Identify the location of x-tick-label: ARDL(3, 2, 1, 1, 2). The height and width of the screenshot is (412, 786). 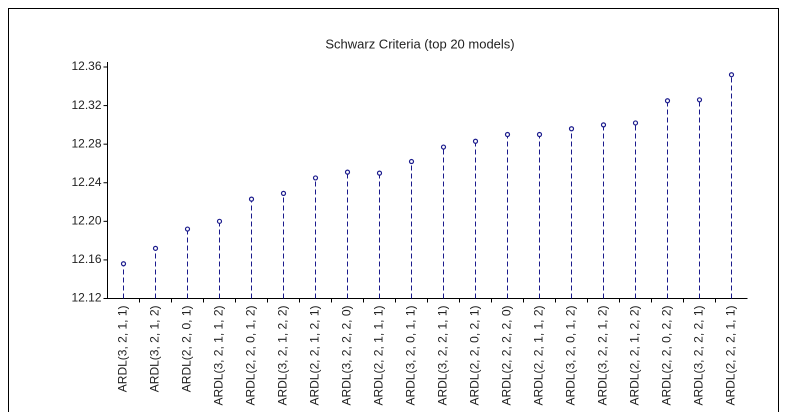
(219, 356).